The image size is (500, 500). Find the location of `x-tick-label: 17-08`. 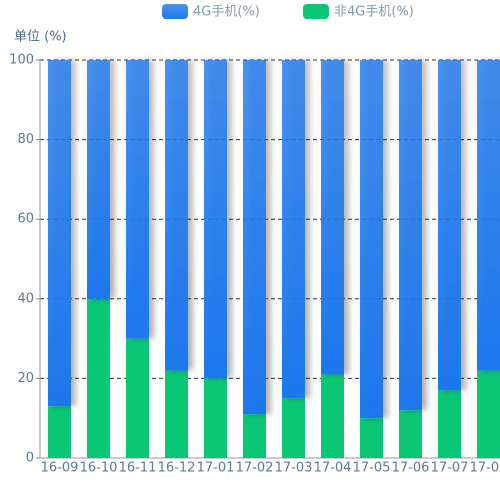

x-tick-label: 17-08 is located at coordinates (485, 468).